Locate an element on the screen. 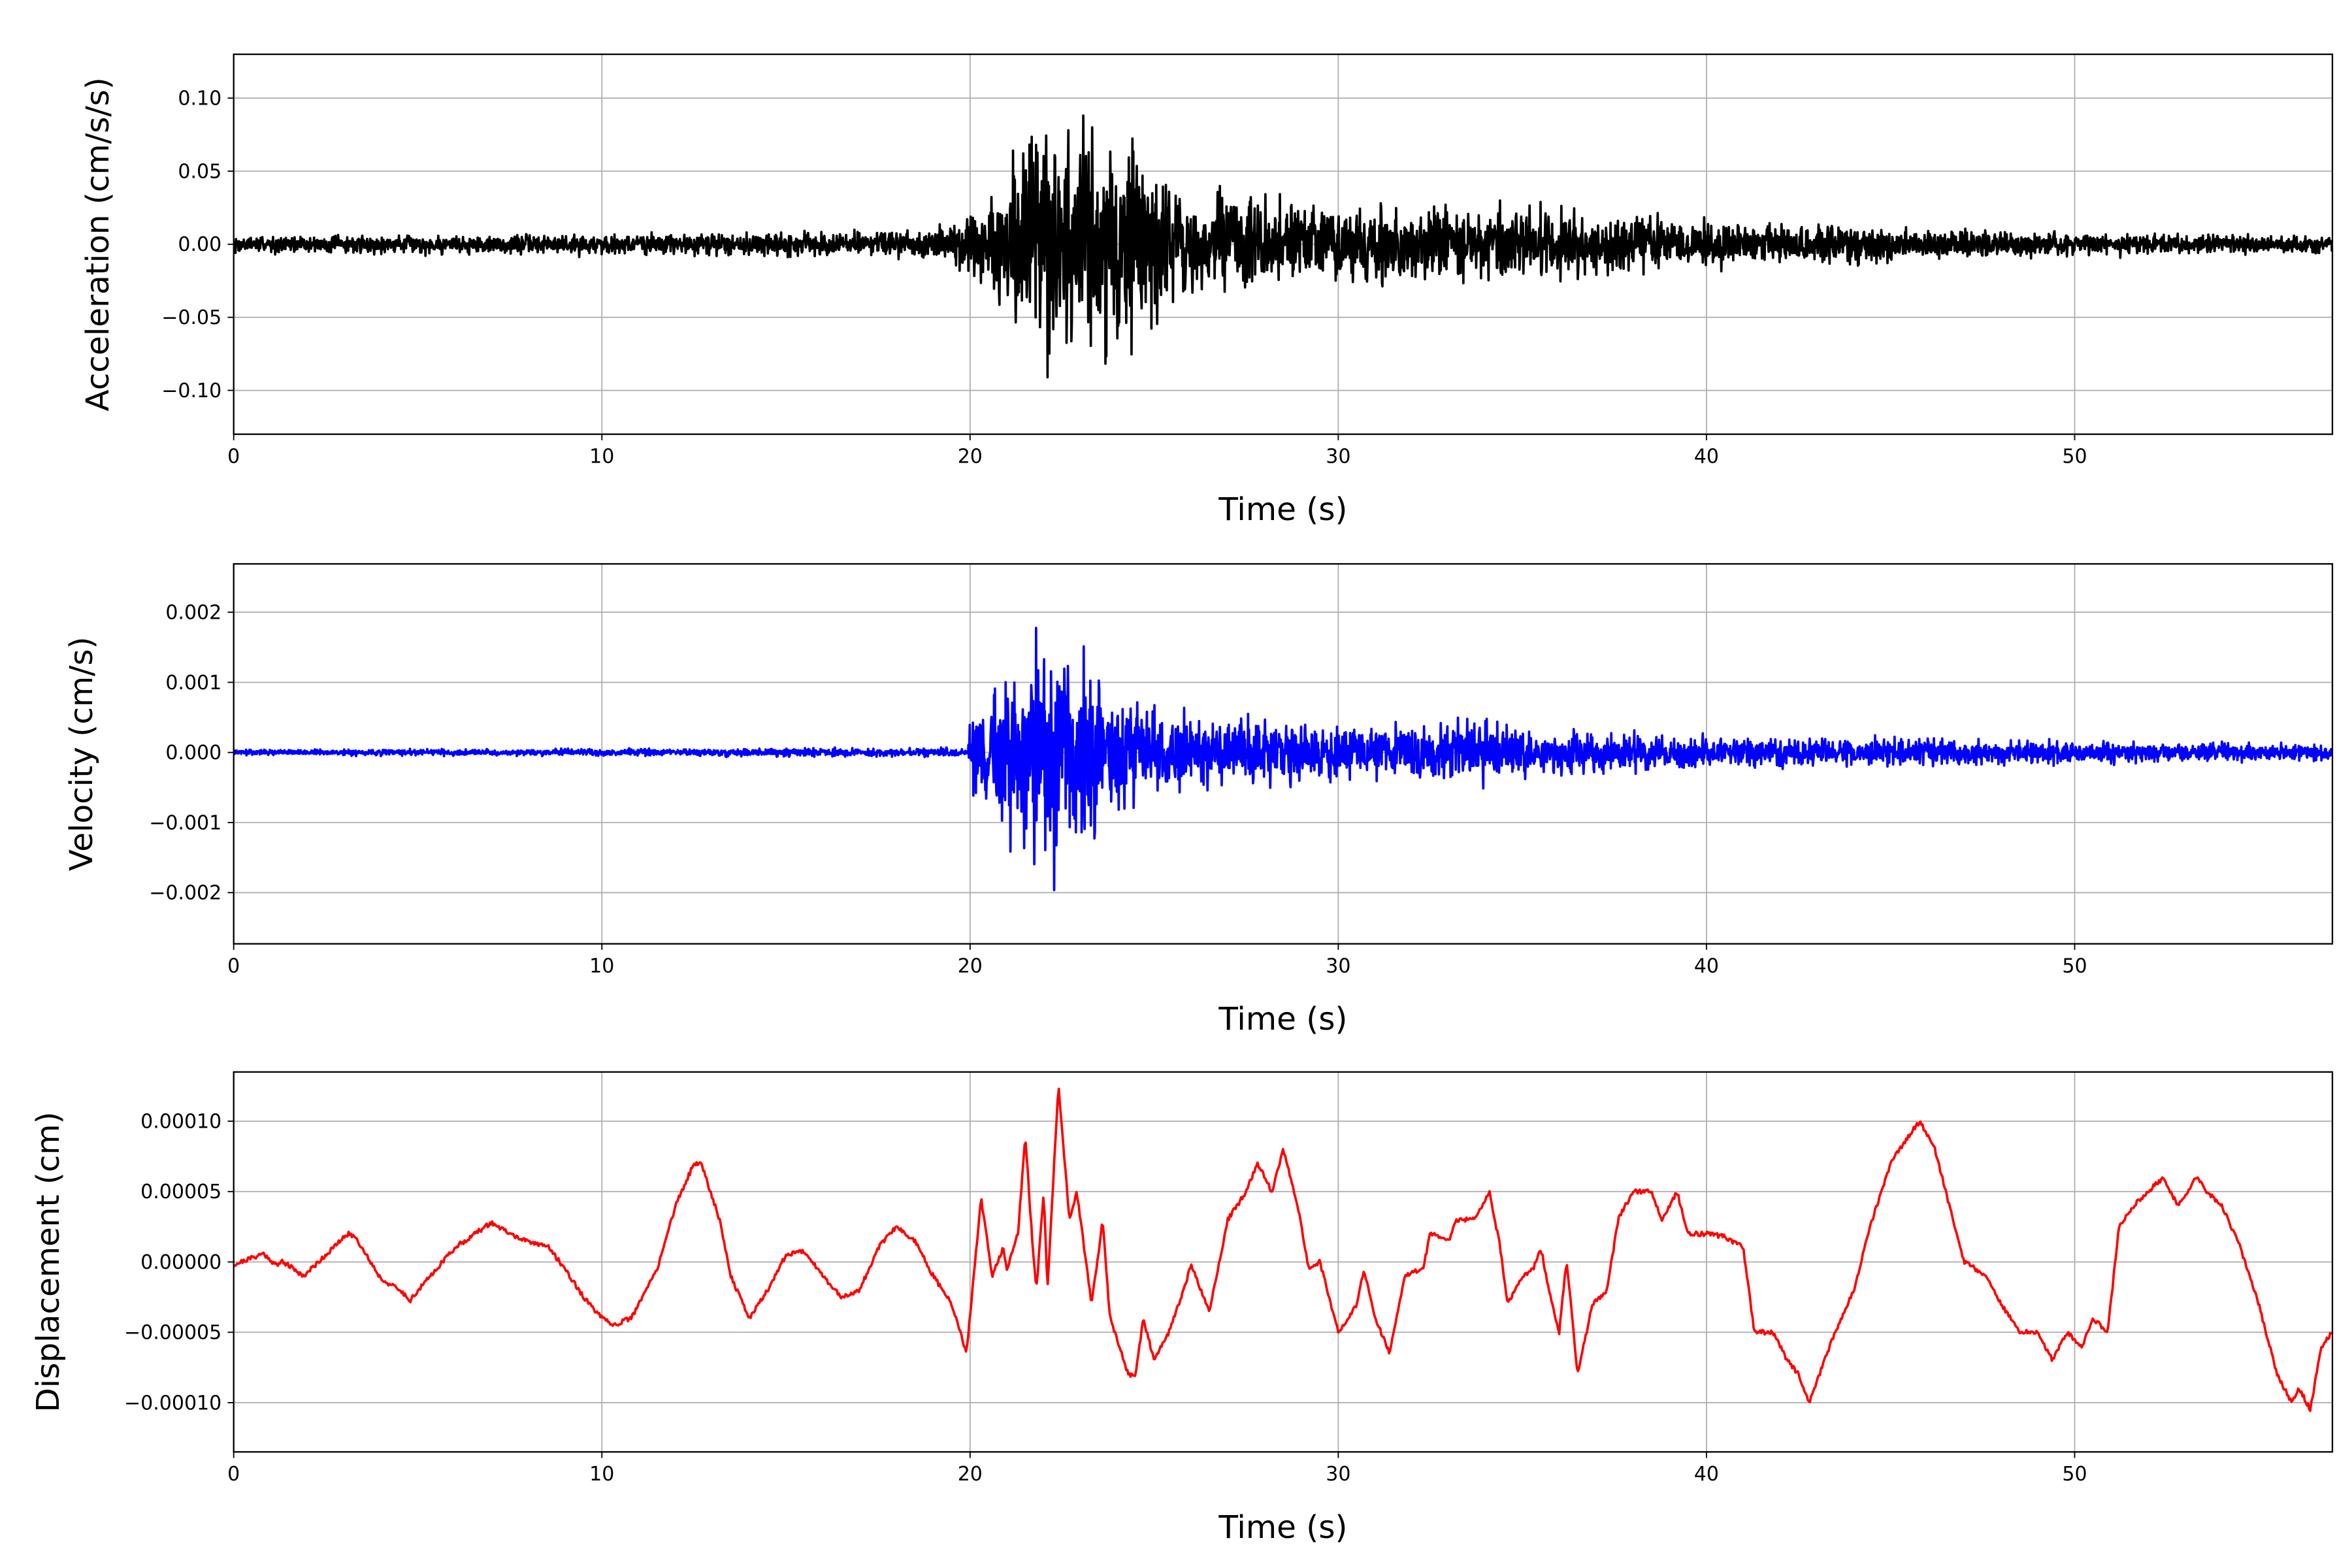 This screenshot has width=2352, height=1568. y-axis-label: Displacement (cm) is located at coordinates (48, 1261).